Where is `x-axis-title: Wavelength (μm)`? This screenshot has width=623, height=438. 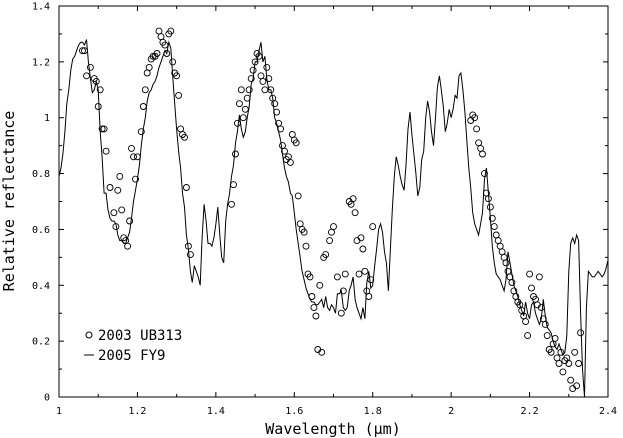
x-axis-title: Wavelength (μm) is located at coordinates (332, 429).